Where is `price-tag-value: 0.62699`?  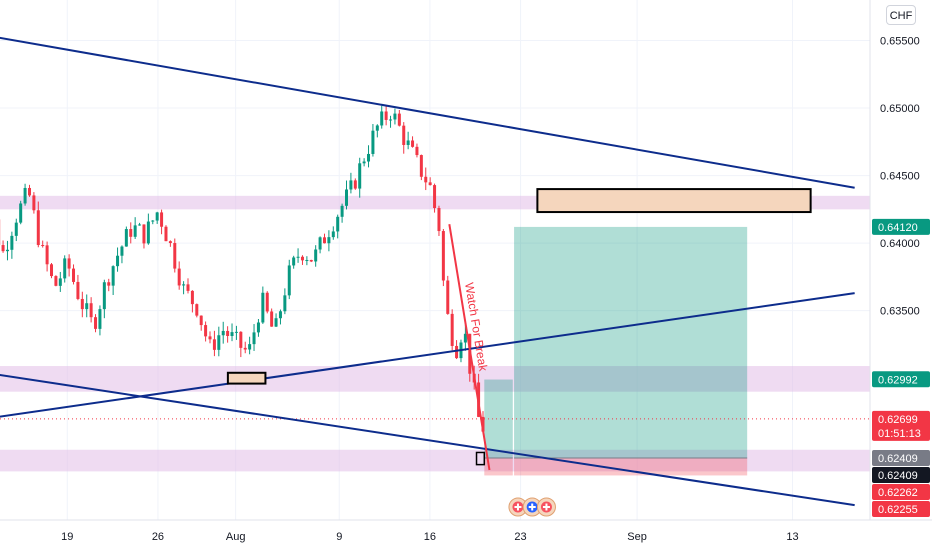 price-tag-value: 0.62699 is located at coordinates (898, 420).